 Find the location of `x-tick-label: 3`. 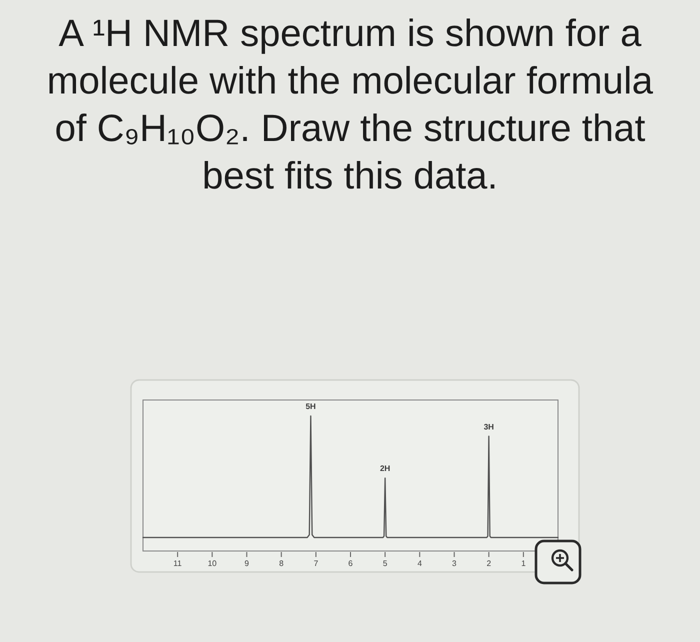

x-tick-label: 3 is located at coordinates (455, 563).